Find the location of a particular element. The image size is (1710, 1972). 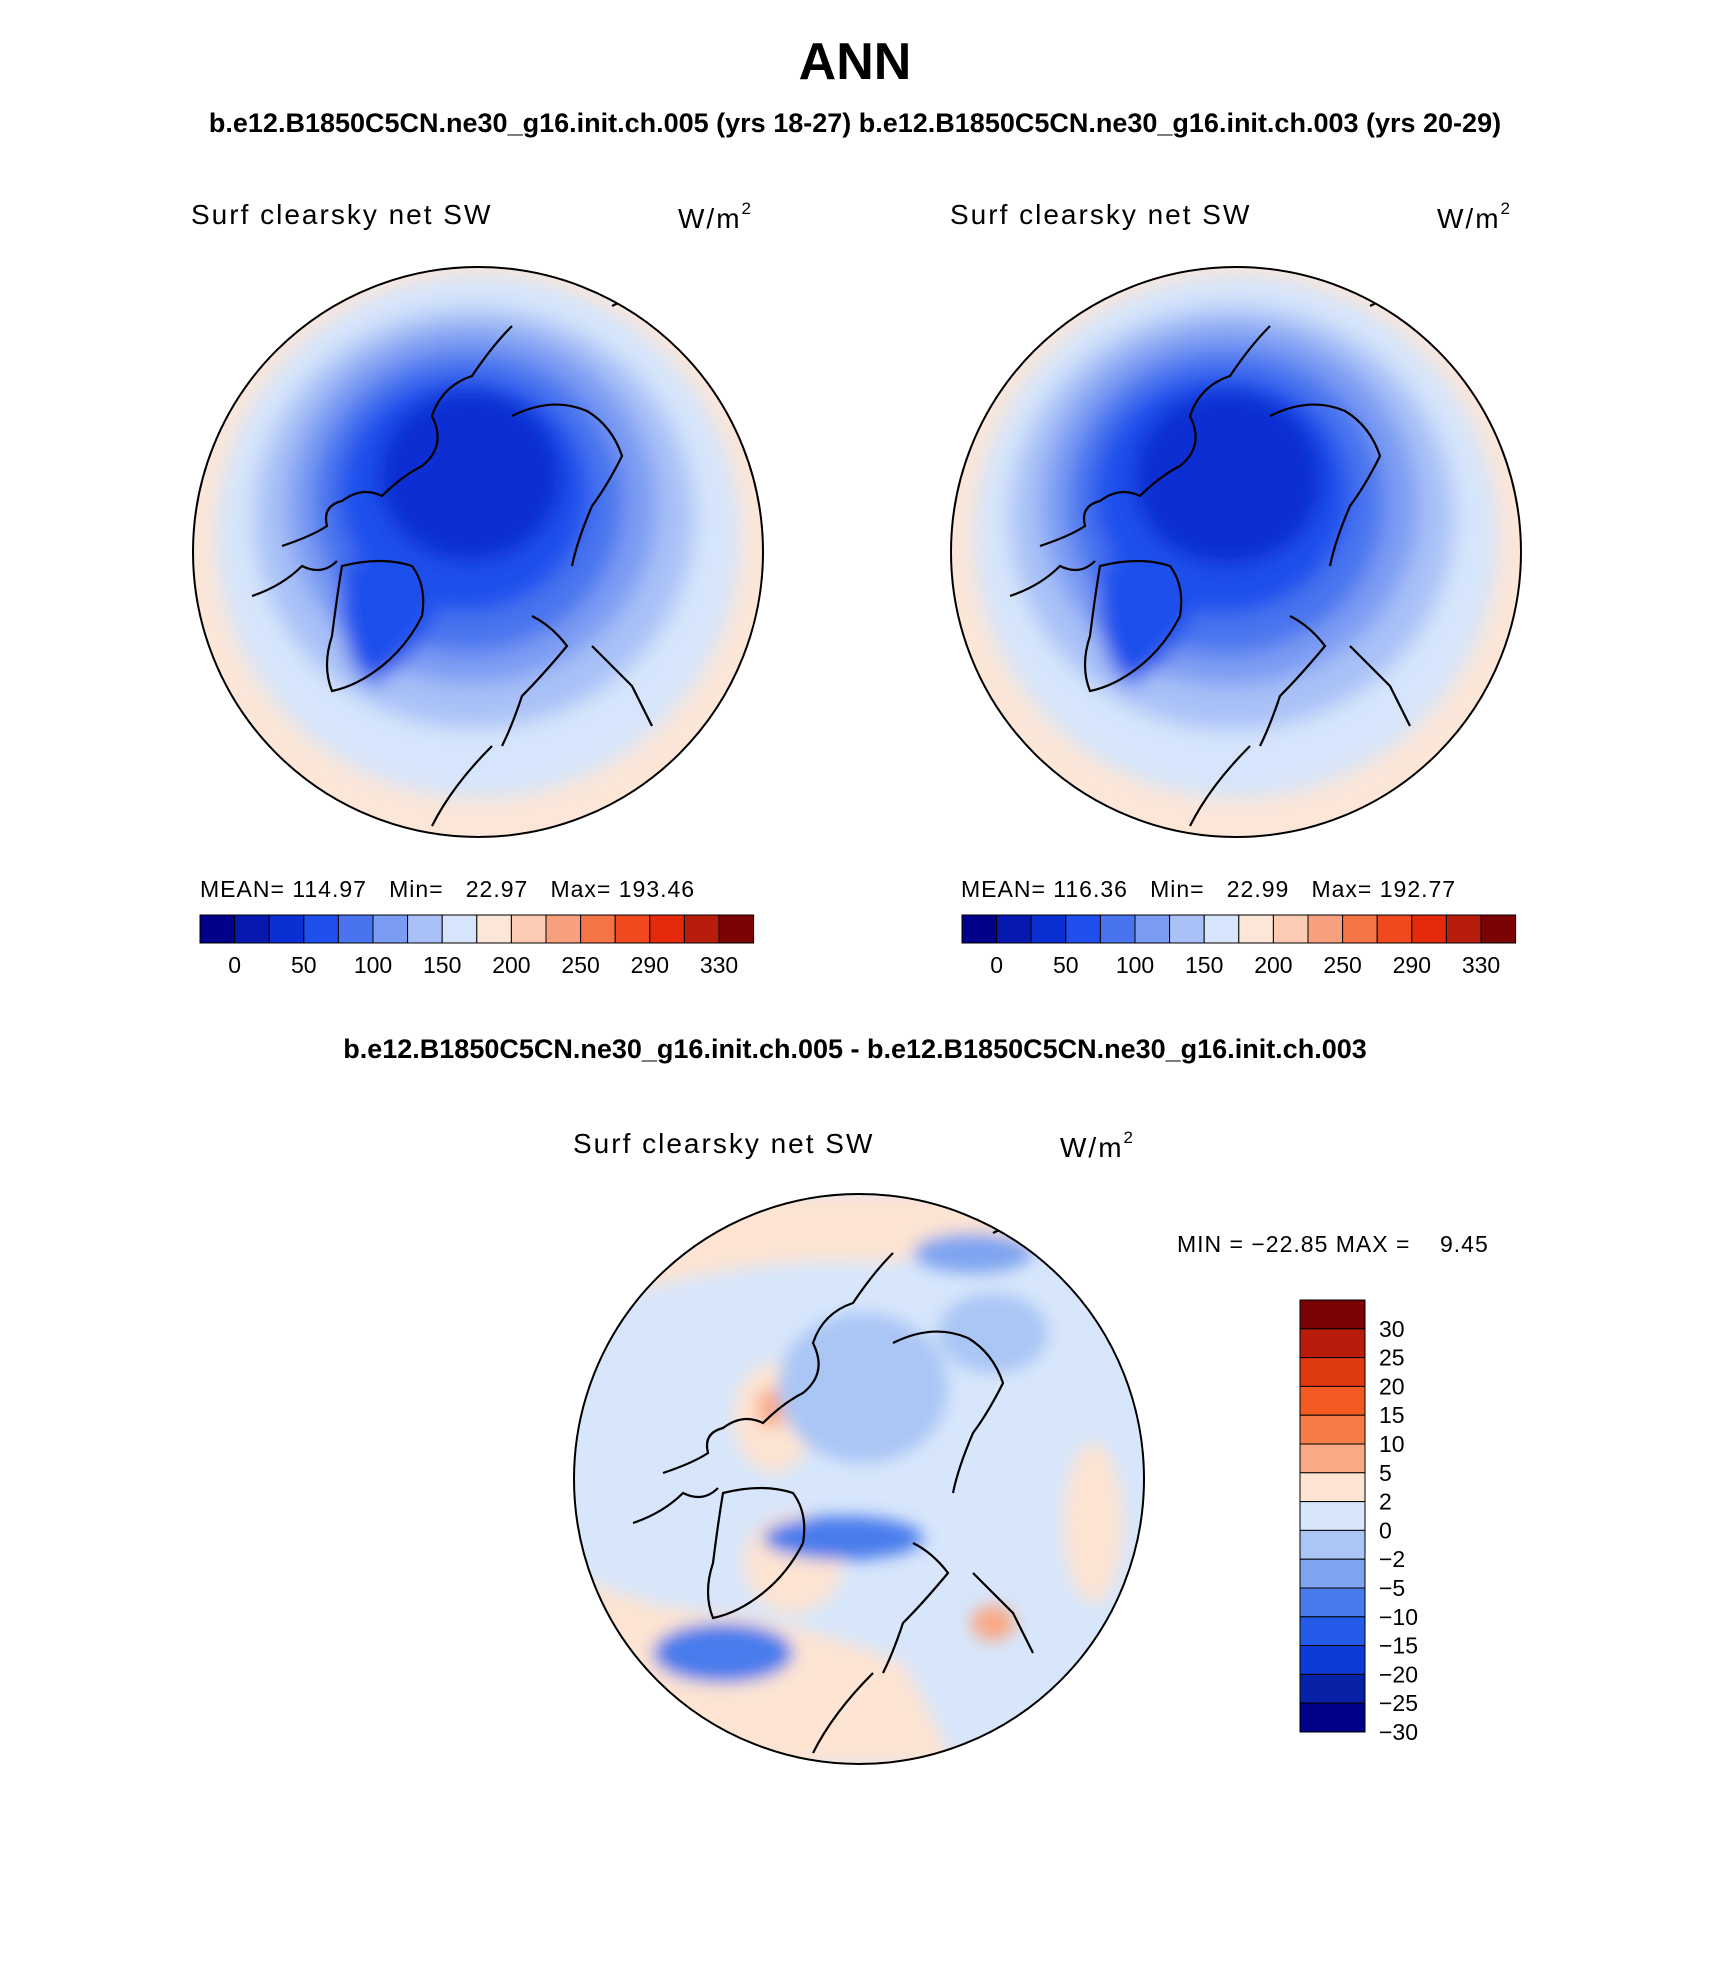

panel2-colorbar-tick-label: 250 is located at coordinates (1342, 965).